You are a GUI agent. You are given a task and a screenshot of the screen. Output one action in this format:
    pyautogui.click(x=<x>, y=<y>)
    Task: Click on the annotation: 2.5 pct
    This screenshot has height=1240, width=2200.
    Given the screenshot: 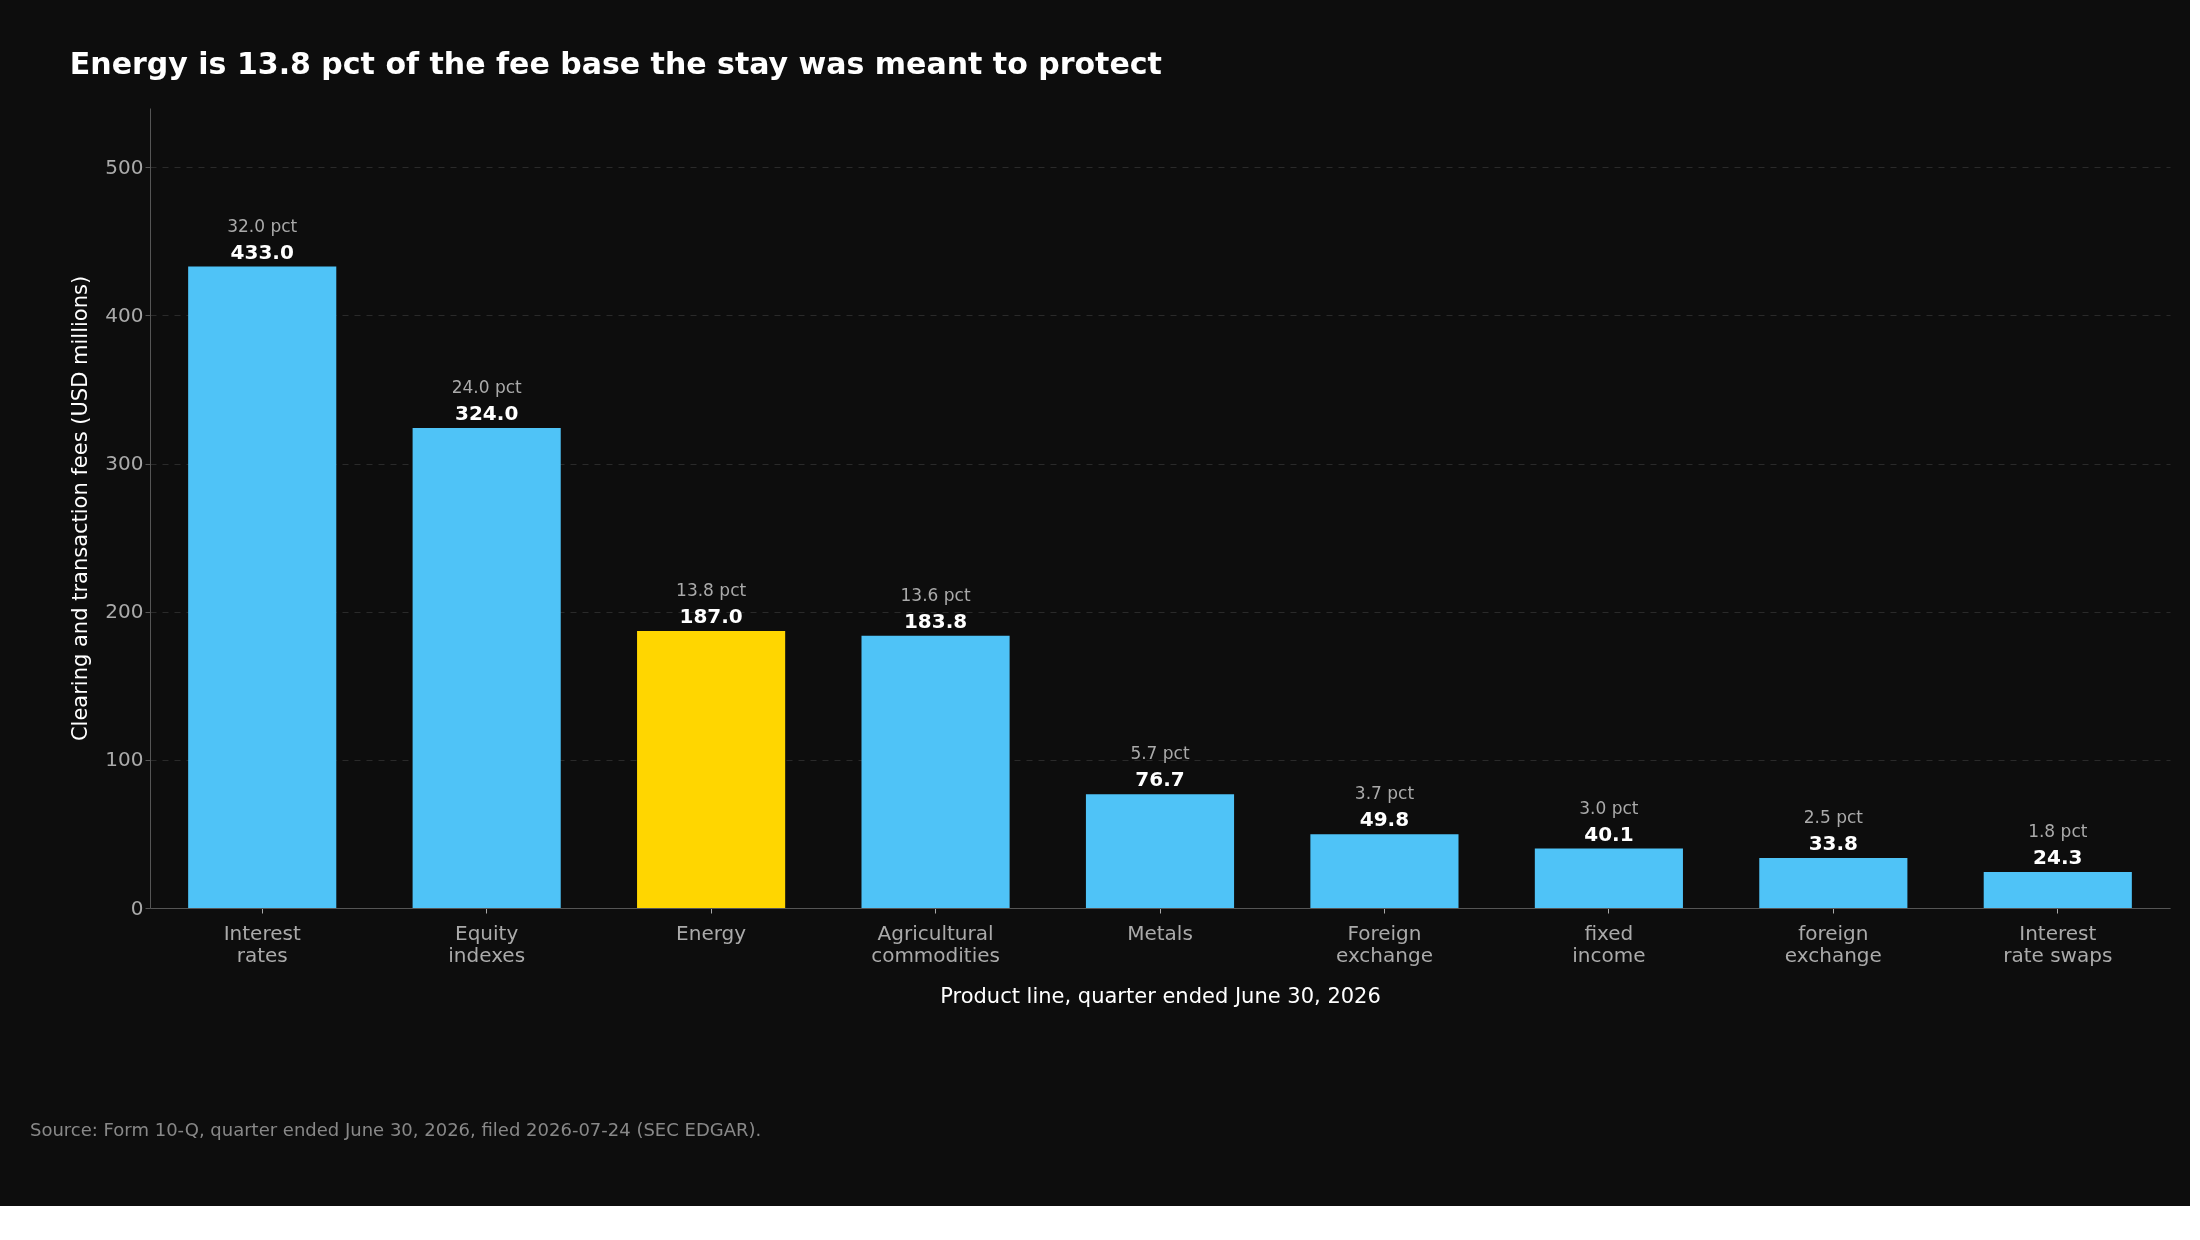 What is the action you would take?
    pyautogui.click(x=1833, y=816)
    